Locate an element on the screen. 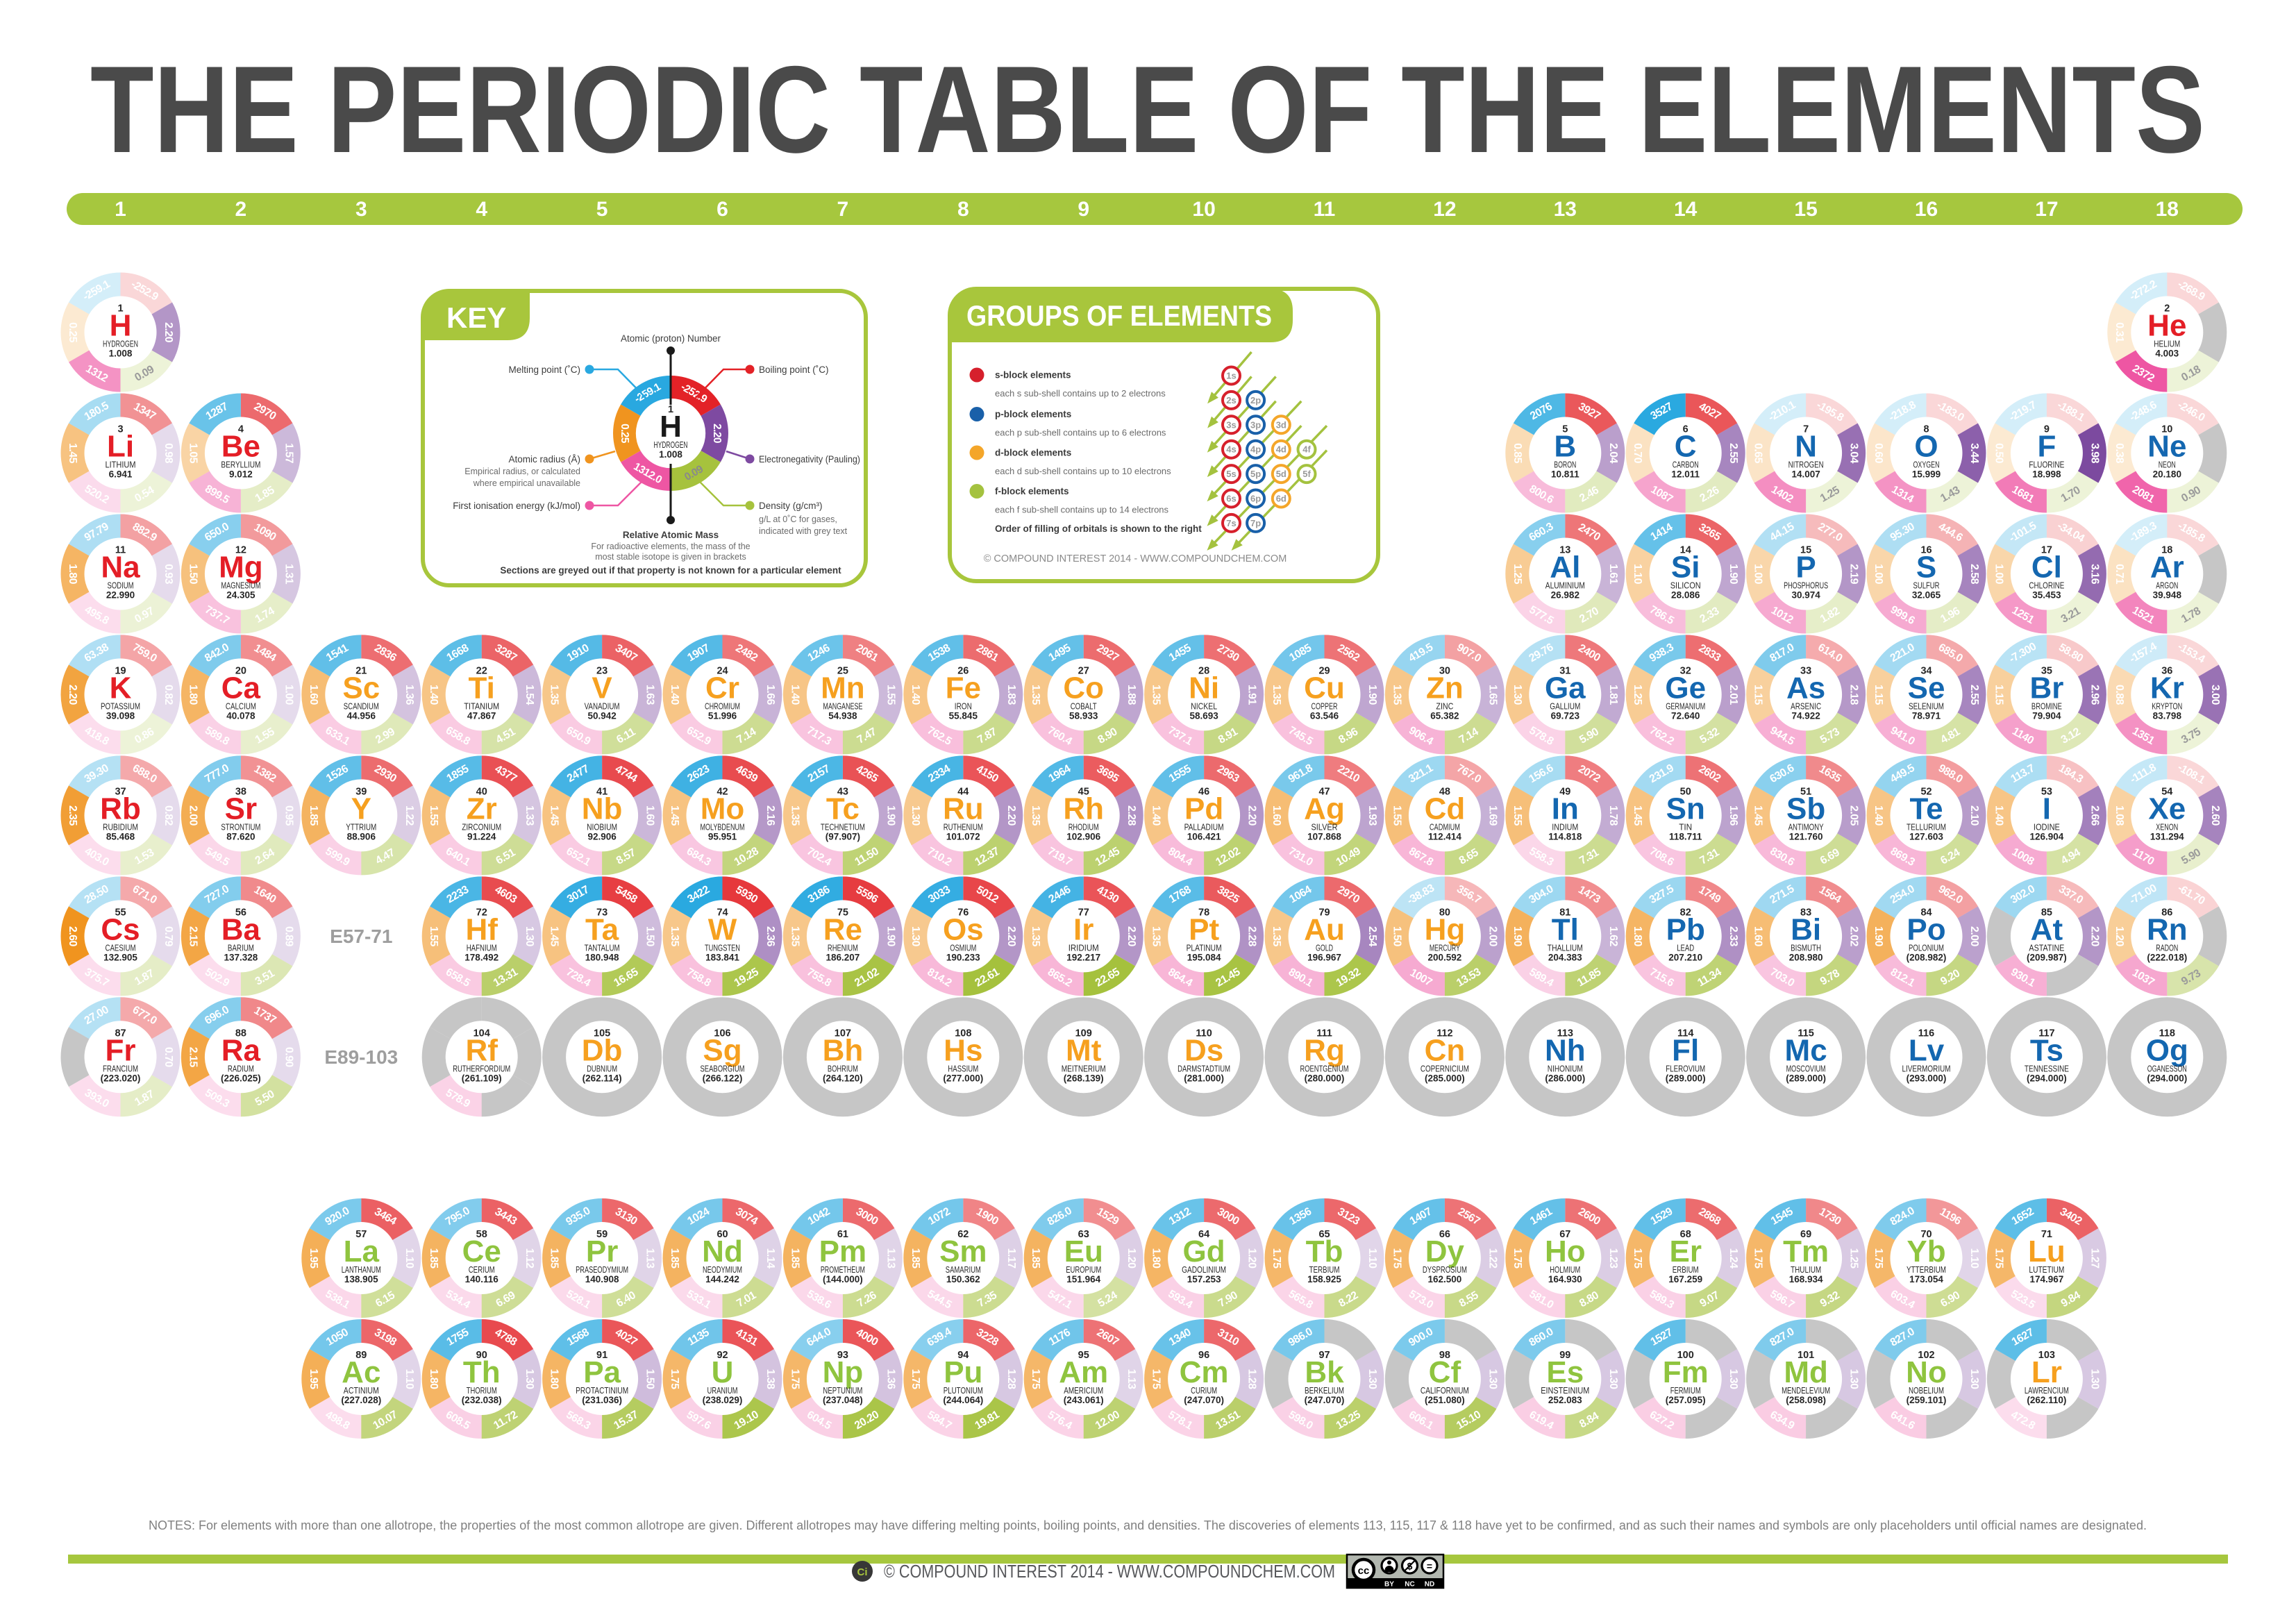 This screenshot has height=1624, width=2296. svg-text: 88.906 is located at coordinates (361, 836).